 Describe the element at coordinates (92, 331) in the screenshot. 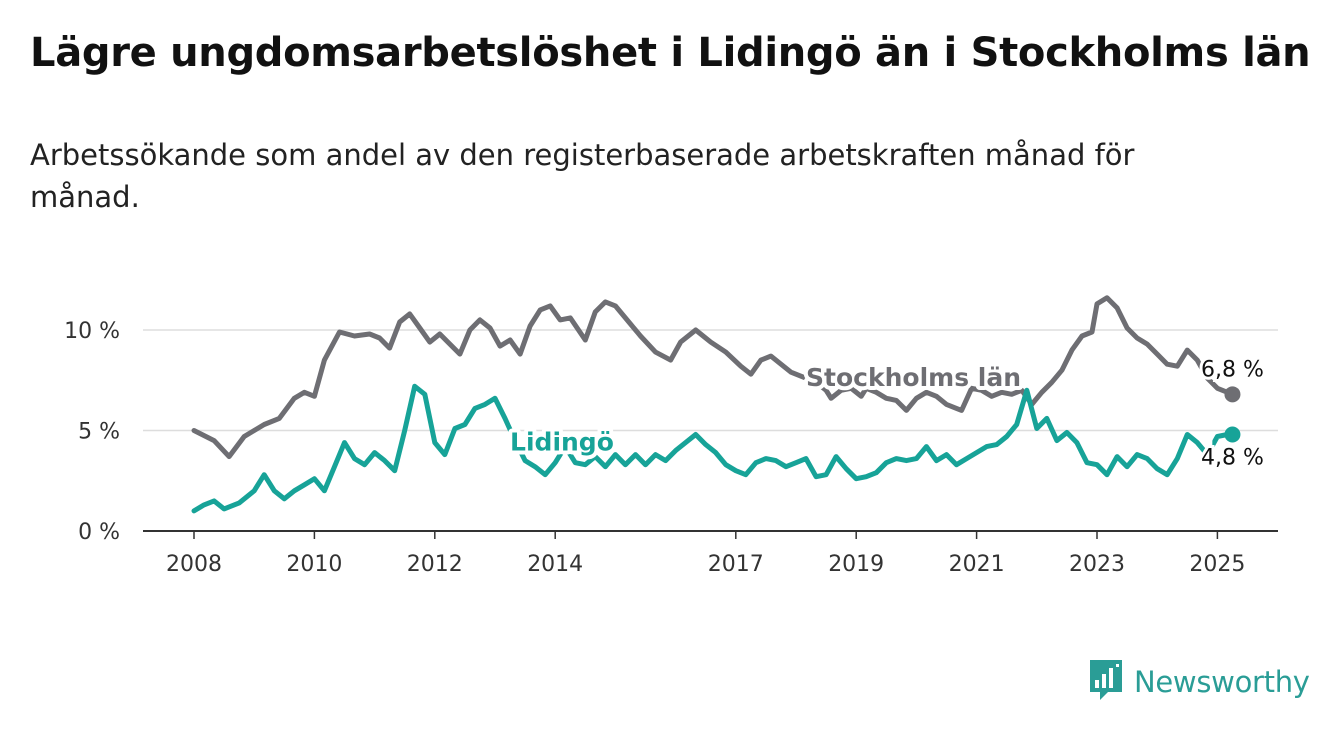

I see `y-tick-label: 10 %` at that location.